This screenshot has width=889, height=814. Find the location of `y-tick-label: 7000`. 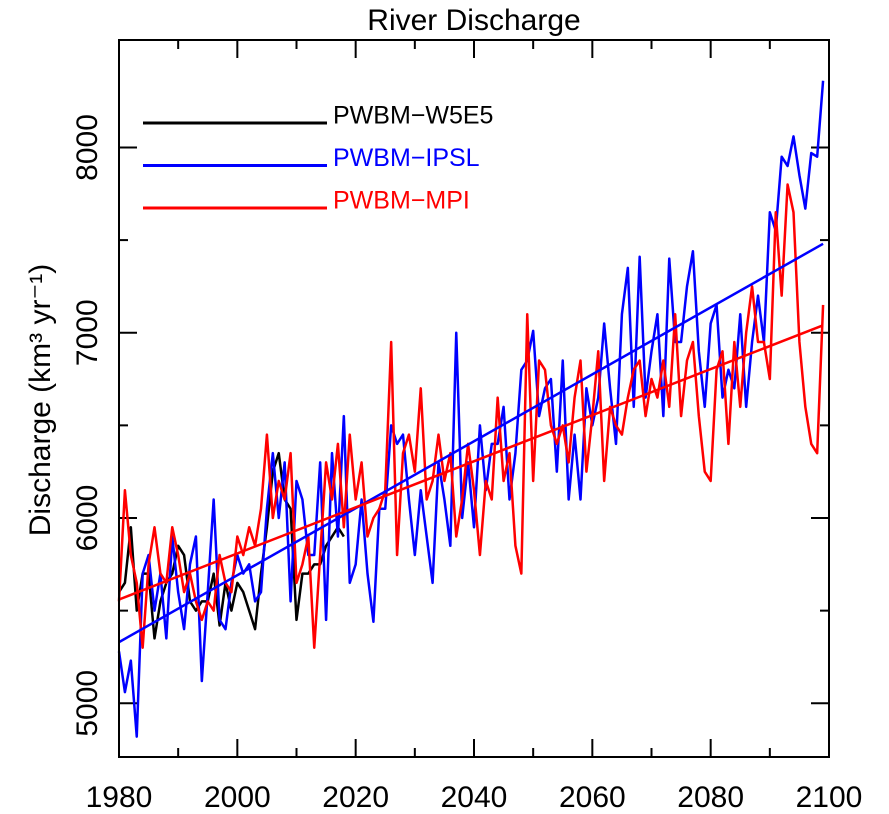

y-tick-label: 7000 is located at coordinates (87, 332).